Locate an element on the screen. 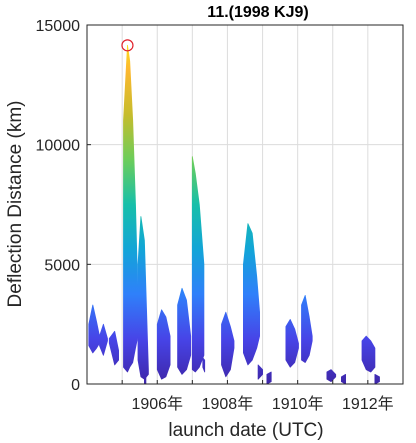 Image resolution: width=416 pixels, height=443 pixels. x-axis-label: launch date (UTC) is located at coordinates (245, 430).